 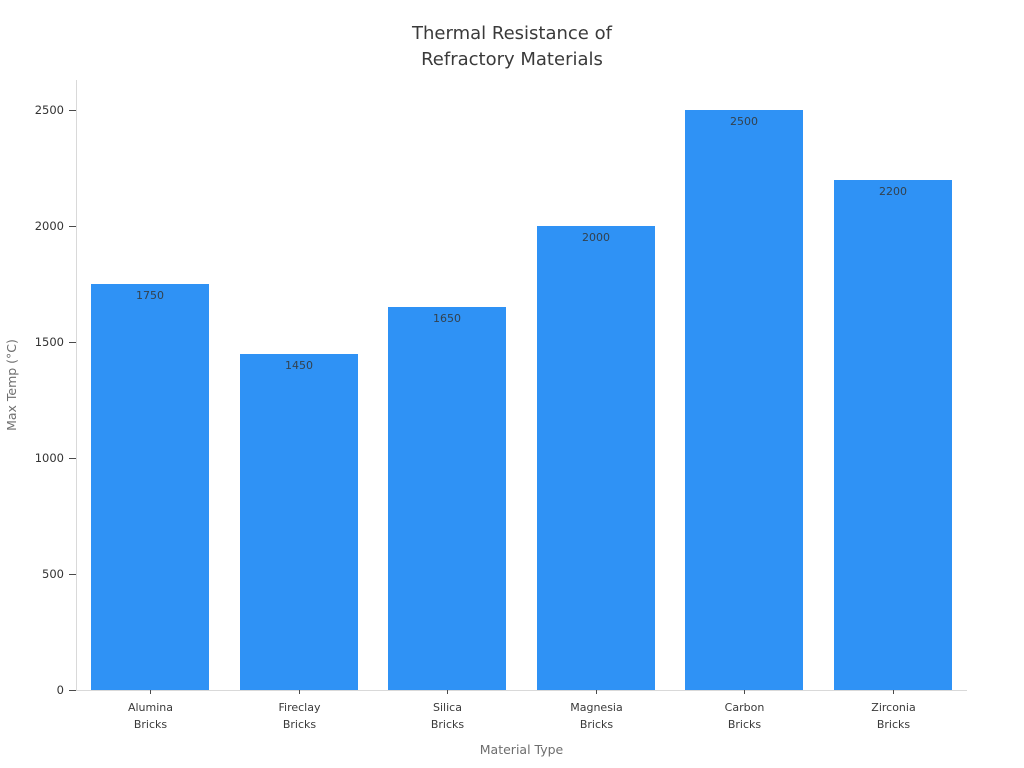 I want to click on x-tick-label-alumina-bricks: Alumina Bricks, so click(x=150, y=716).